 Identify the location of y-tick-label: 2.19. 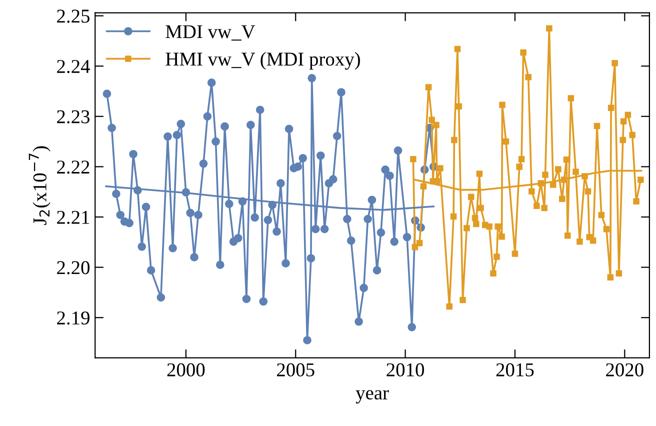
(73, 318).